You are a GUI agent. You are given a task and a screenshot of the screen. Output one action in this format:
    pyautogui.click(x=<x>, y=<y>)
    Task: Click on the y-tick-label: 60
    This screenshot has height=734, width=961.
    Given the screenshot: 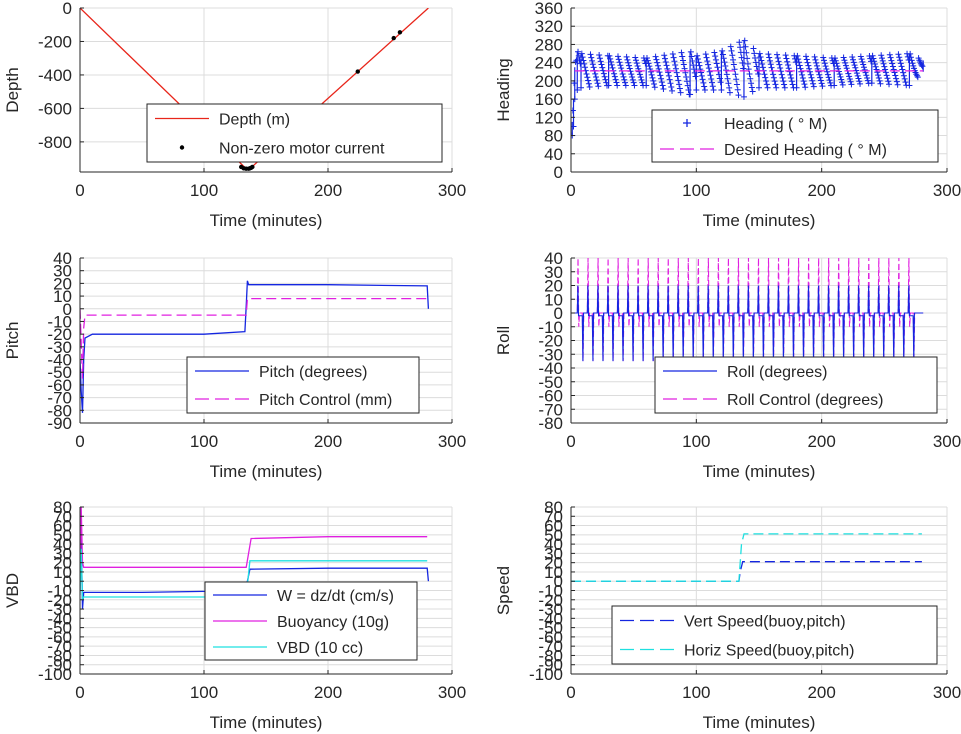 What is the action you would take?
    pyautogui.click(x=553, y=526)
    